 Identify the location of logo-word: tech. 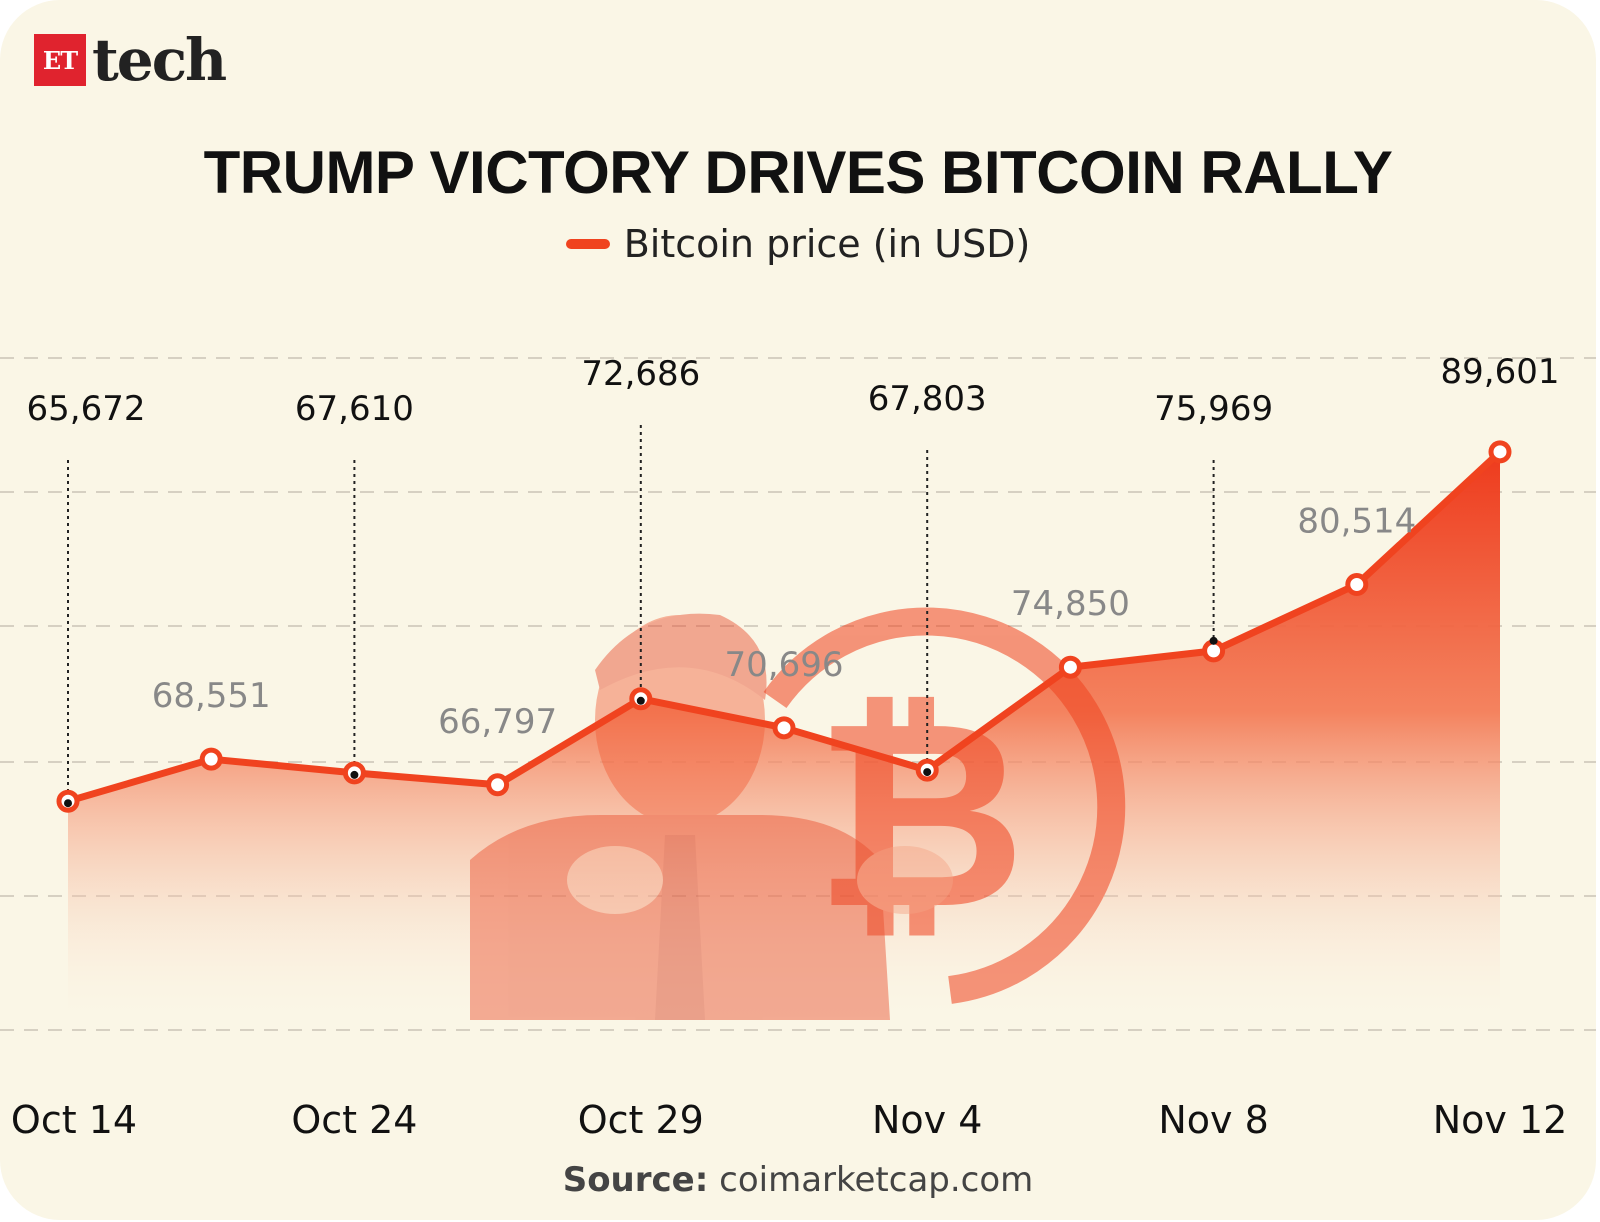
(159, 60).